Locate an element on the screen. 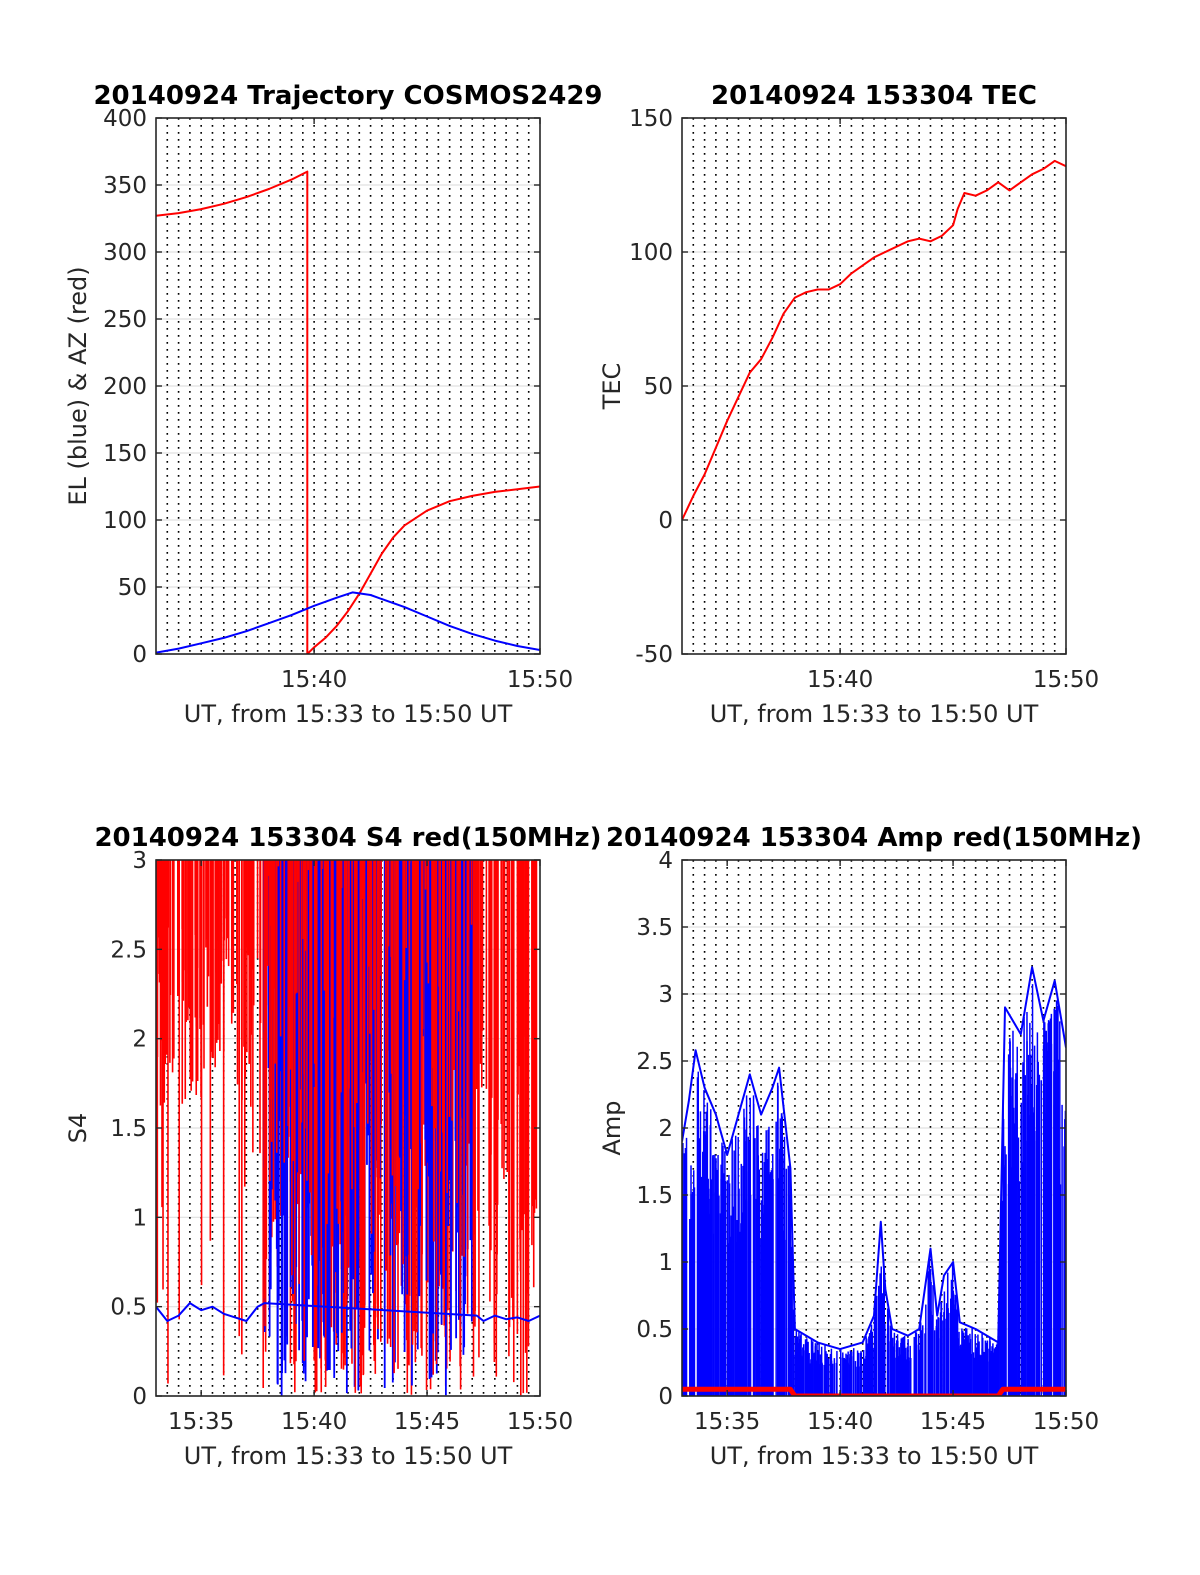 Image resolution: width=1200 pixels, height=1575 pixels. y-tick-label: 300 is located at coordinates (125, 253).